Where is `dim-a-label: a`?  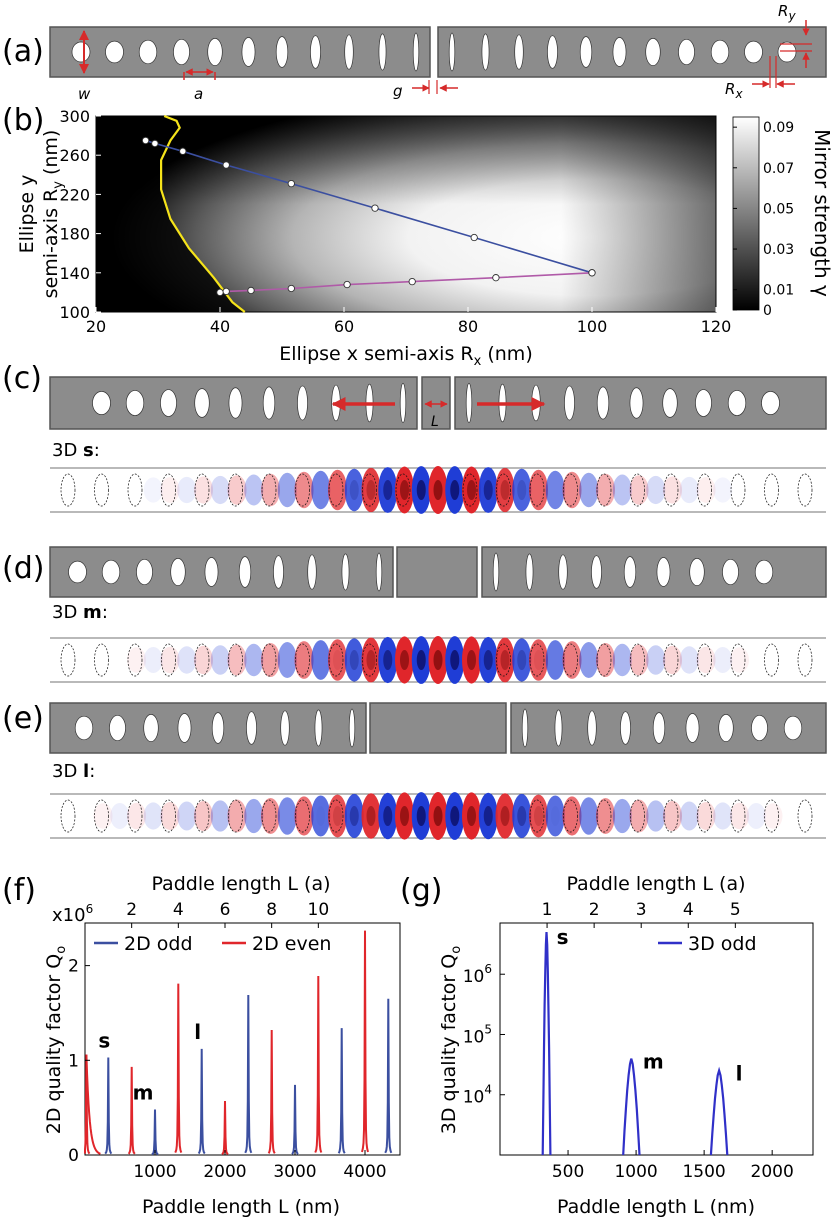
dim-a-label: a is located at coordinates (198, 94).